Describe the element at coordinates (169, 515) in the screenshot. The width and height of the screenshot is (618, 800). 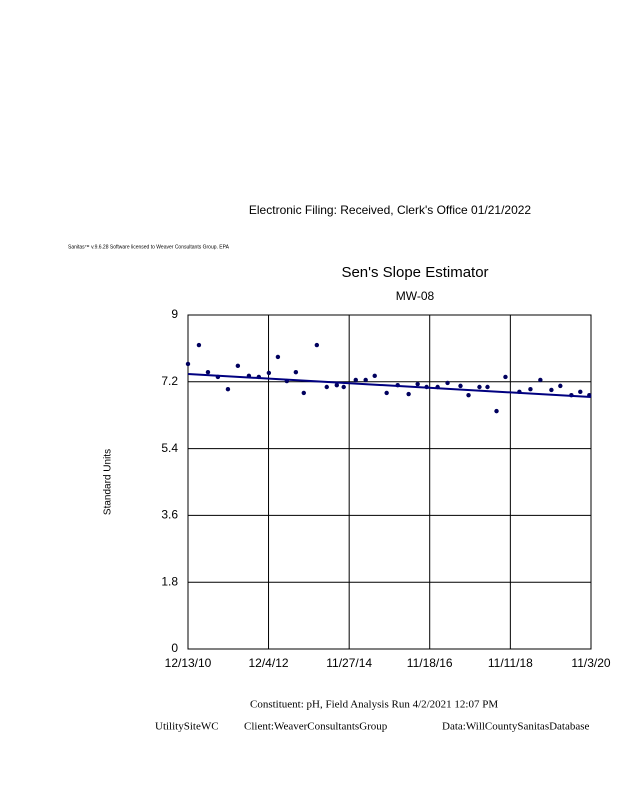
I see `y-tick-label: 3.6` at that location.